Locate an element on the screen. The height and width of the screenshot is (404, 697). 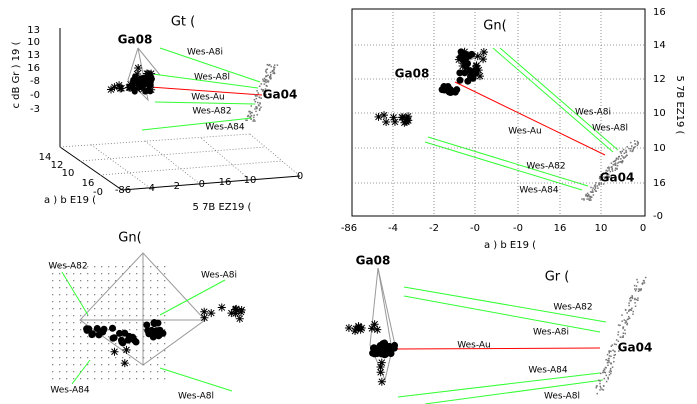
tick-label: 16 is located at coordinates (88, 183).